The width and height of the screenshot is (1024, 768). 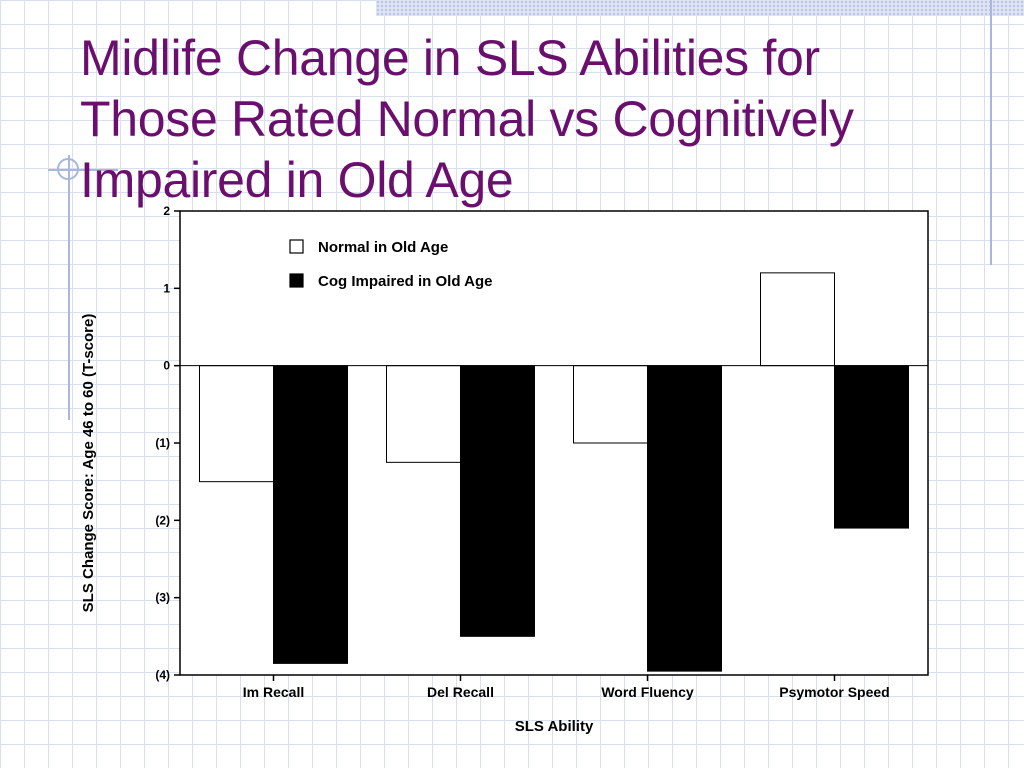 I want to click on decorative-vertical-line-left, so click(x=69, y=287).